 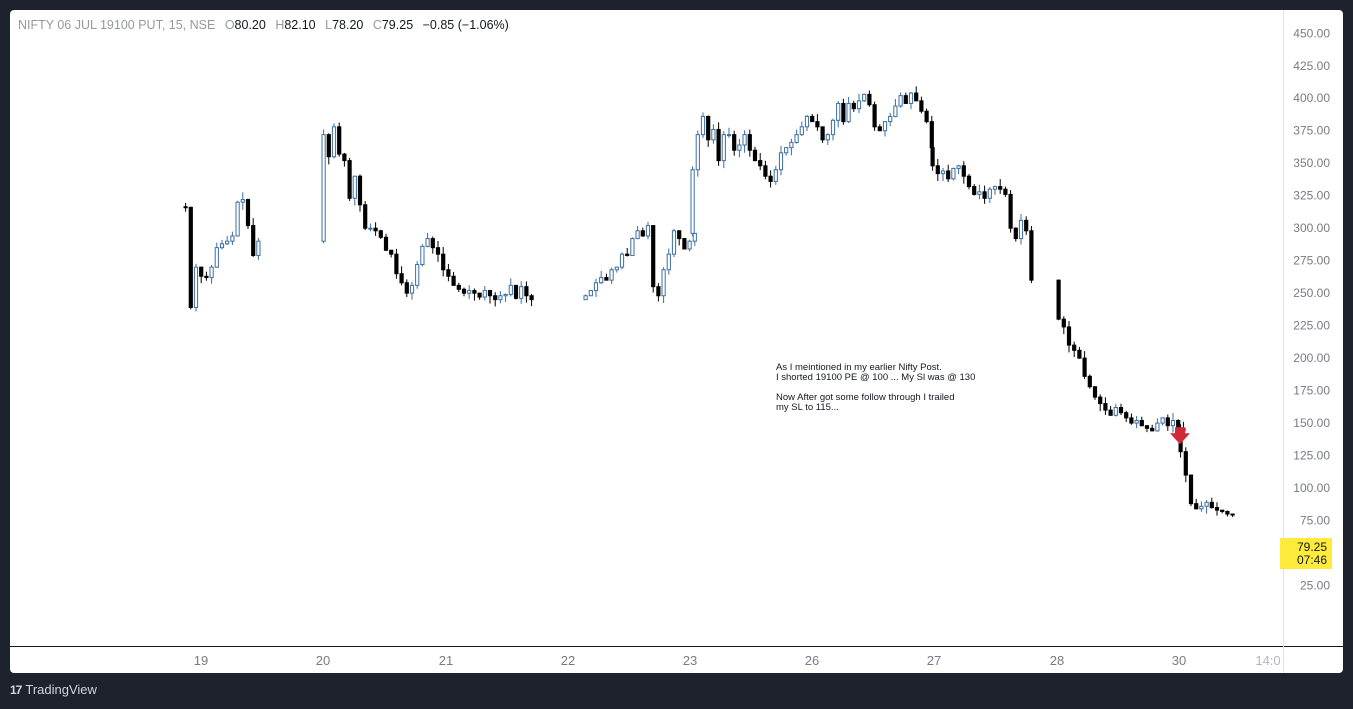 I want to click on y-tick-label: 450.00, so click(x=1311, y=33).